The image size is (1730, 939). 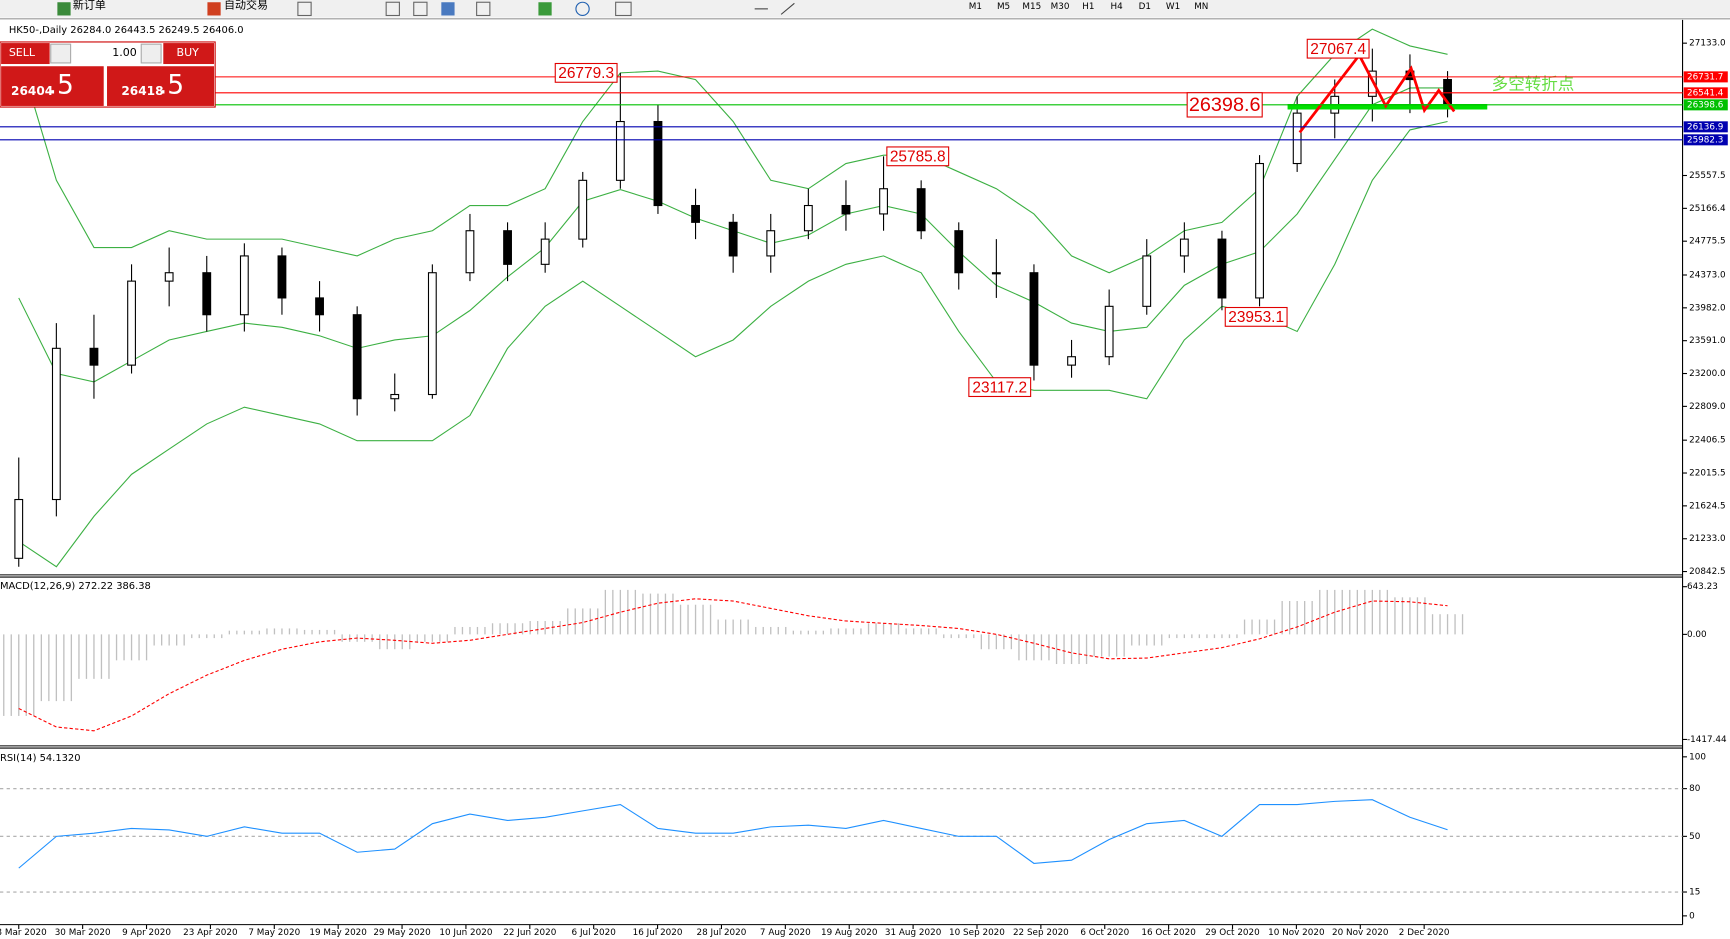 I want to click on buy-label: BUY, so click(x=188, y=52).